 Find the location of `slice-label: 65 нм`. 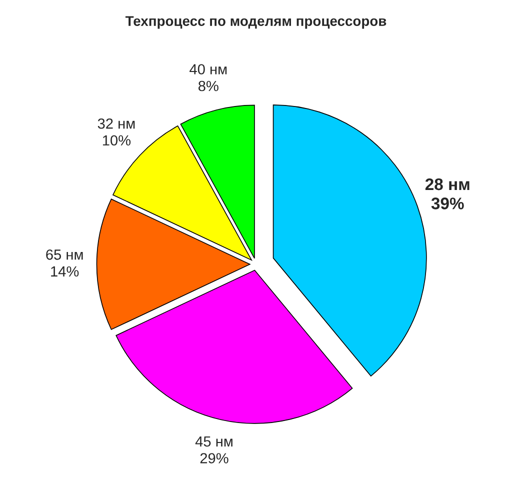

slice-label: 65 нм is located at coordinates (64, 254).